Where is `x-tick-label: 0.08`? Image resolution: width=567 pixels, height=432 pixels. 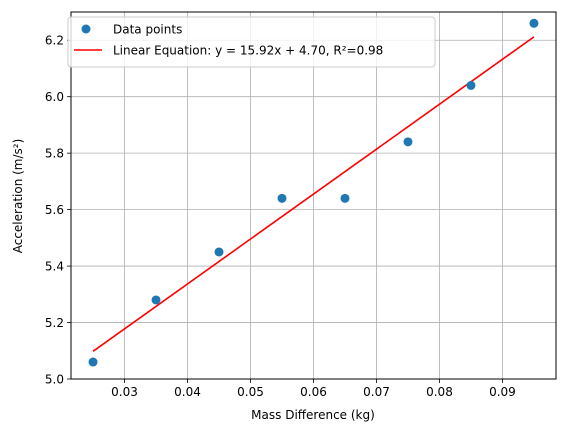 x-tick-label: 0.08 is located at coordinates (439, 392).